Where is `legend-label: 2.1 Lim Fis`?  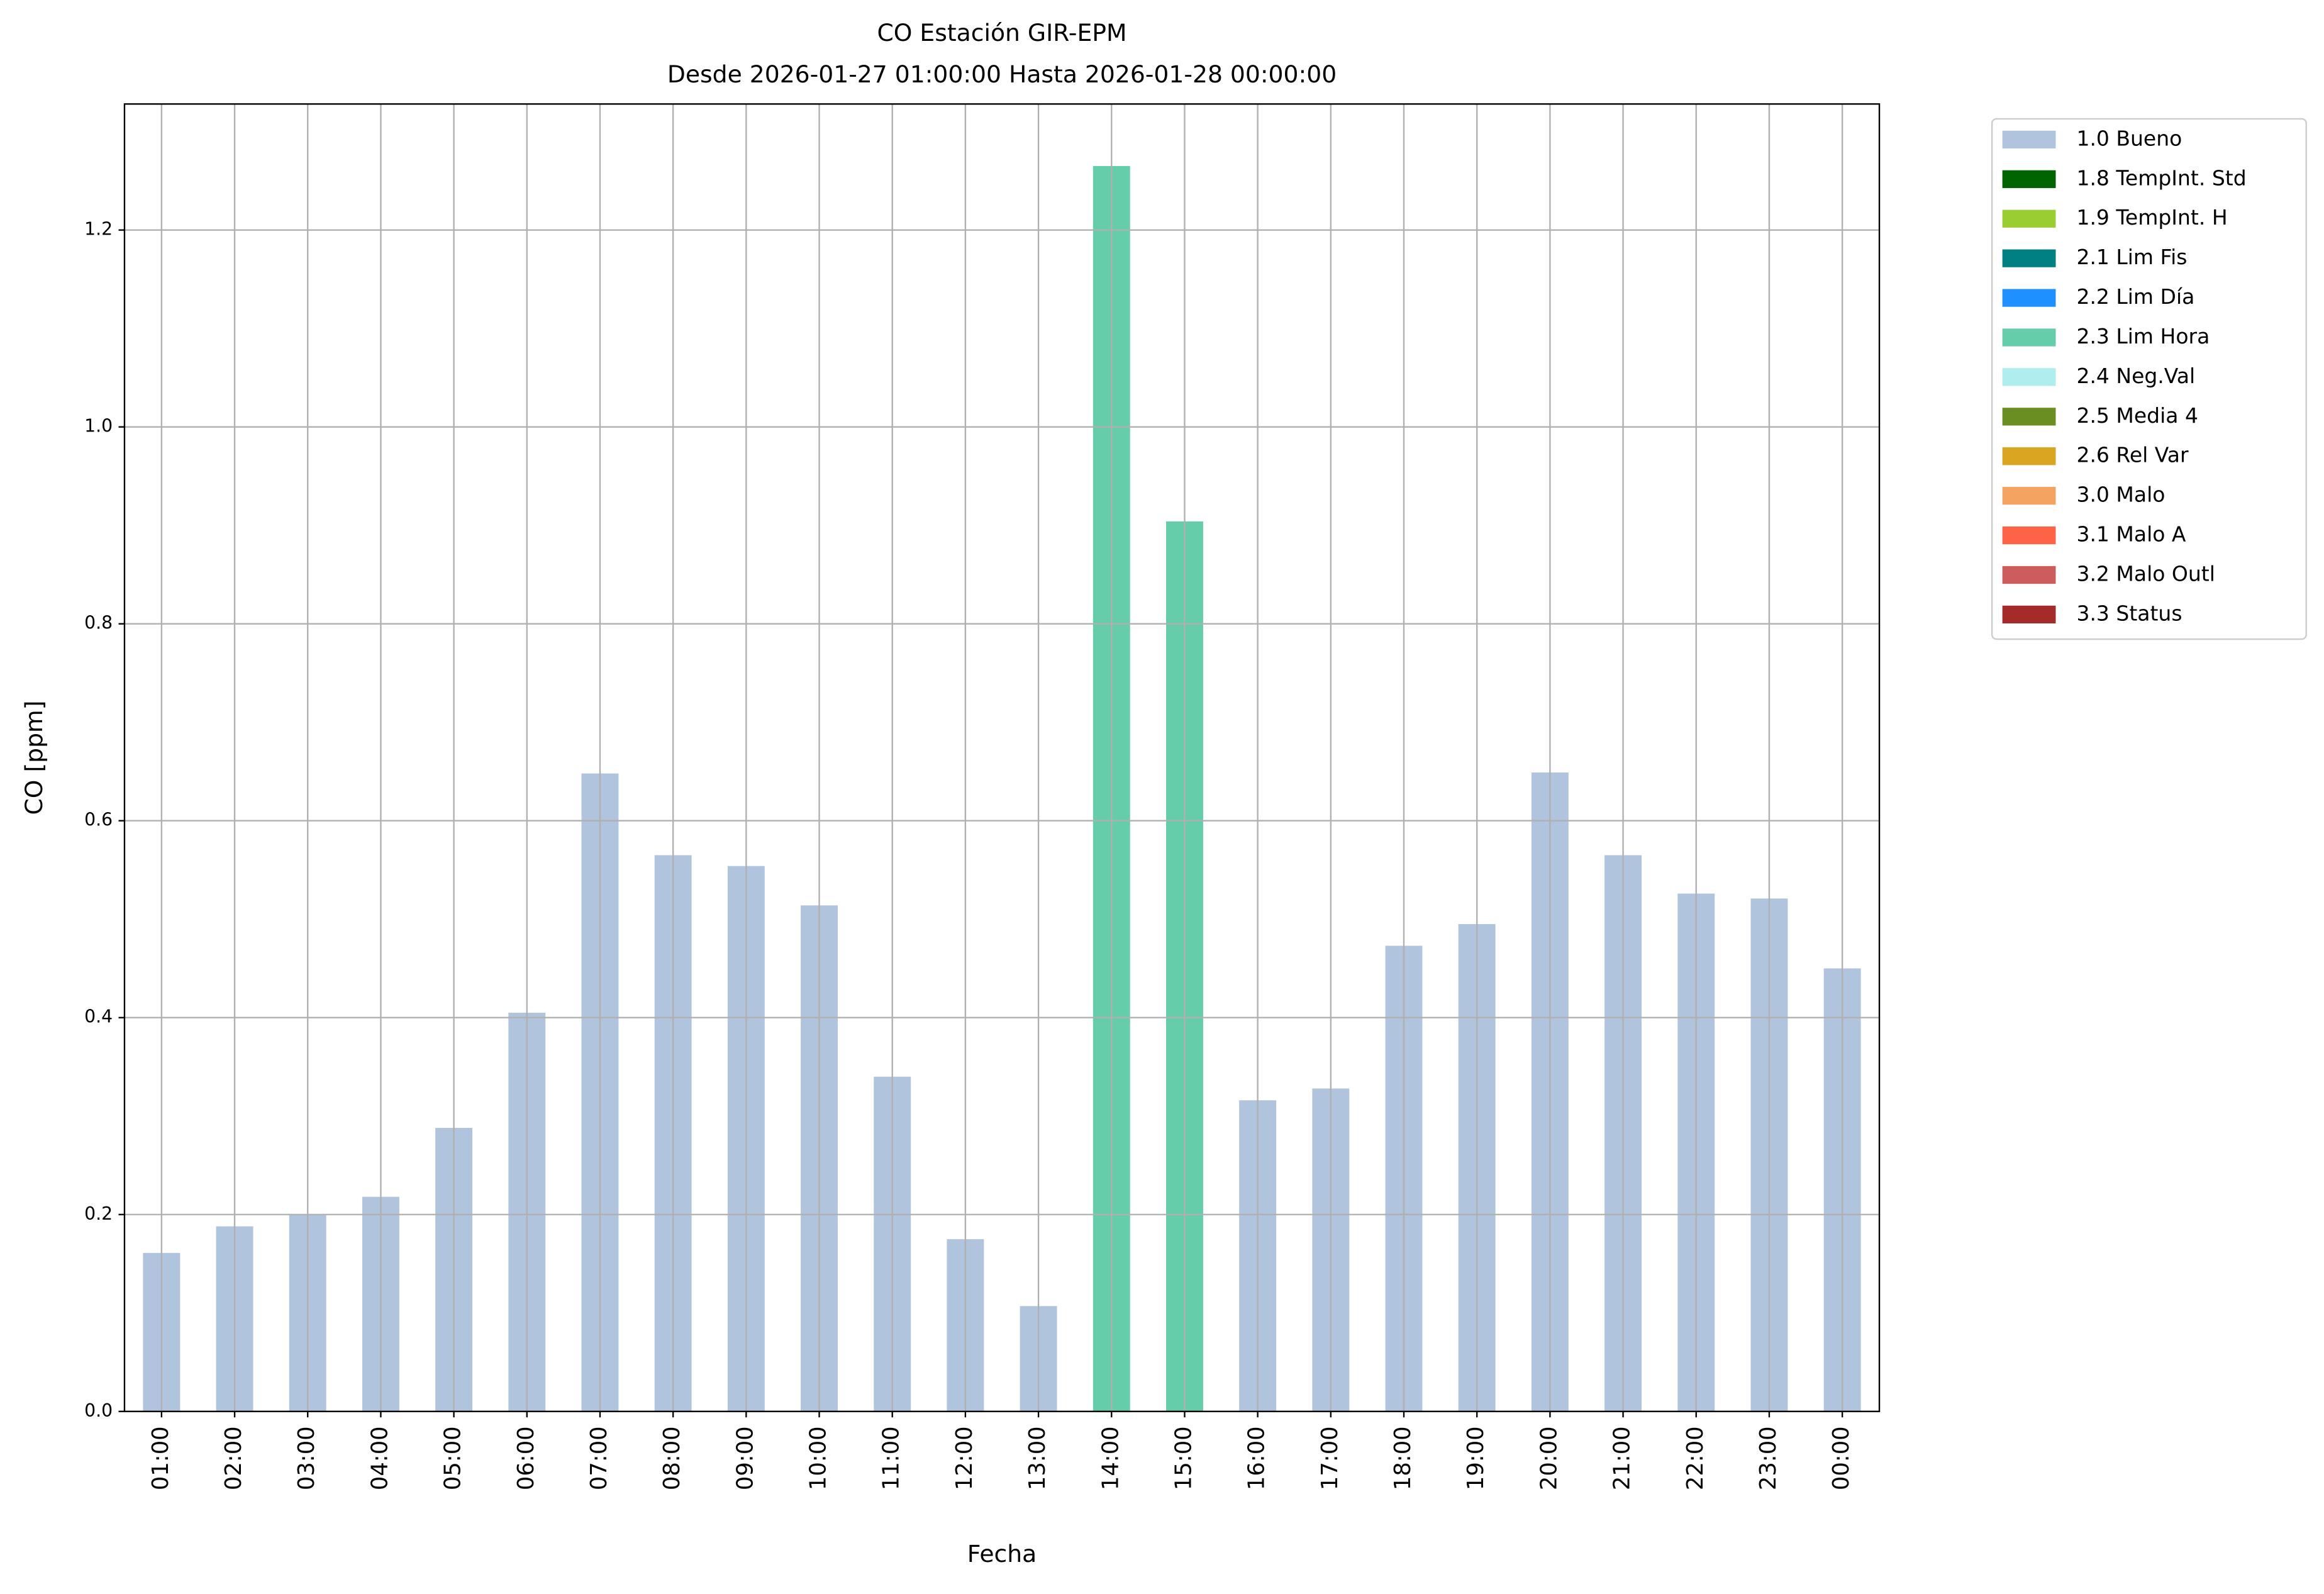 legend-label: 2.1 Lim Fis is located at coordinates (2131, 257).